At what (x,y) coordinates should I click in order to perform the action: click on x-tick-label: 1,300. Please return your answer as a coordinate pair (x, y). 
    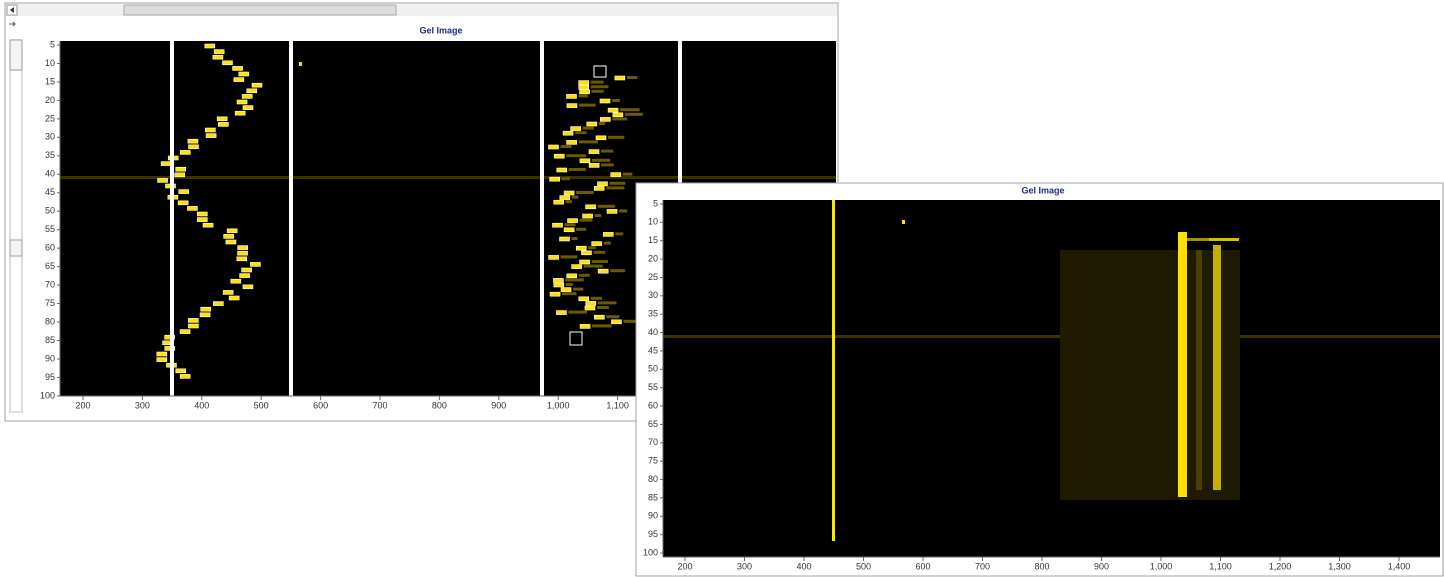
    Looking at the image, I should click on (1339, 566).